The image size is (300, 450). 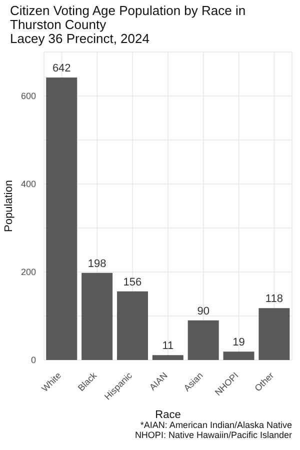 I want to click on chart-title: Citizen Voting Age Population by Race in Thurston County Lacey 36 Precinct, 2024, so click(x=128, y=24).